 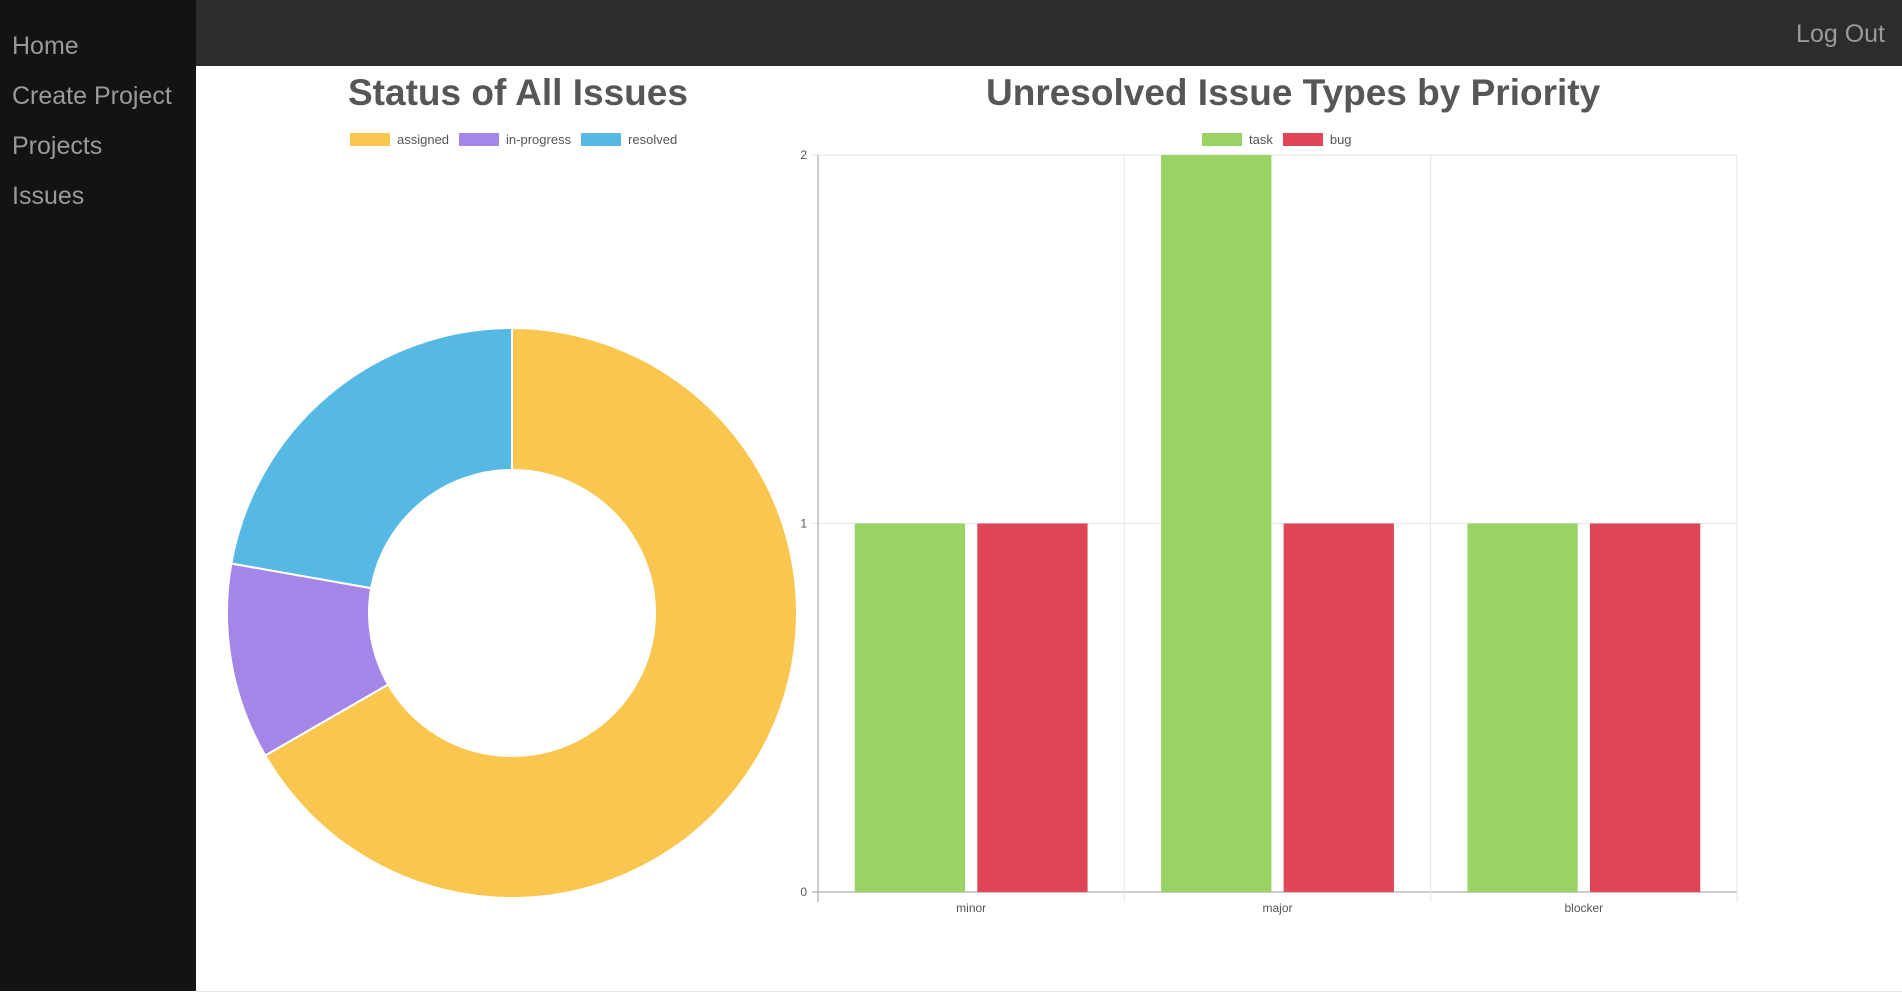 I want to click on priority-chart-legend: task bug, so click(x=1282, y=139).